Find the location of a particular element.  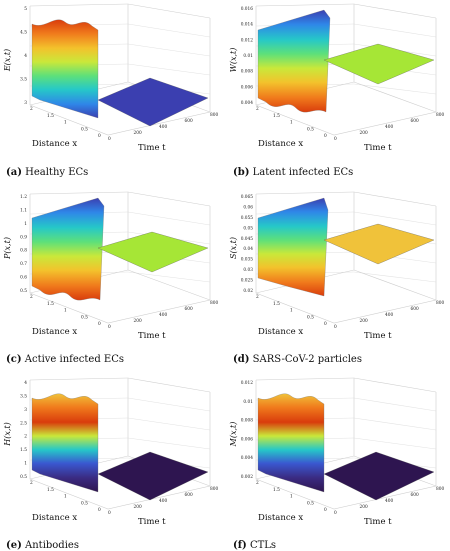

z-tick-label: 0.004 is located at coordinates (247, 458).